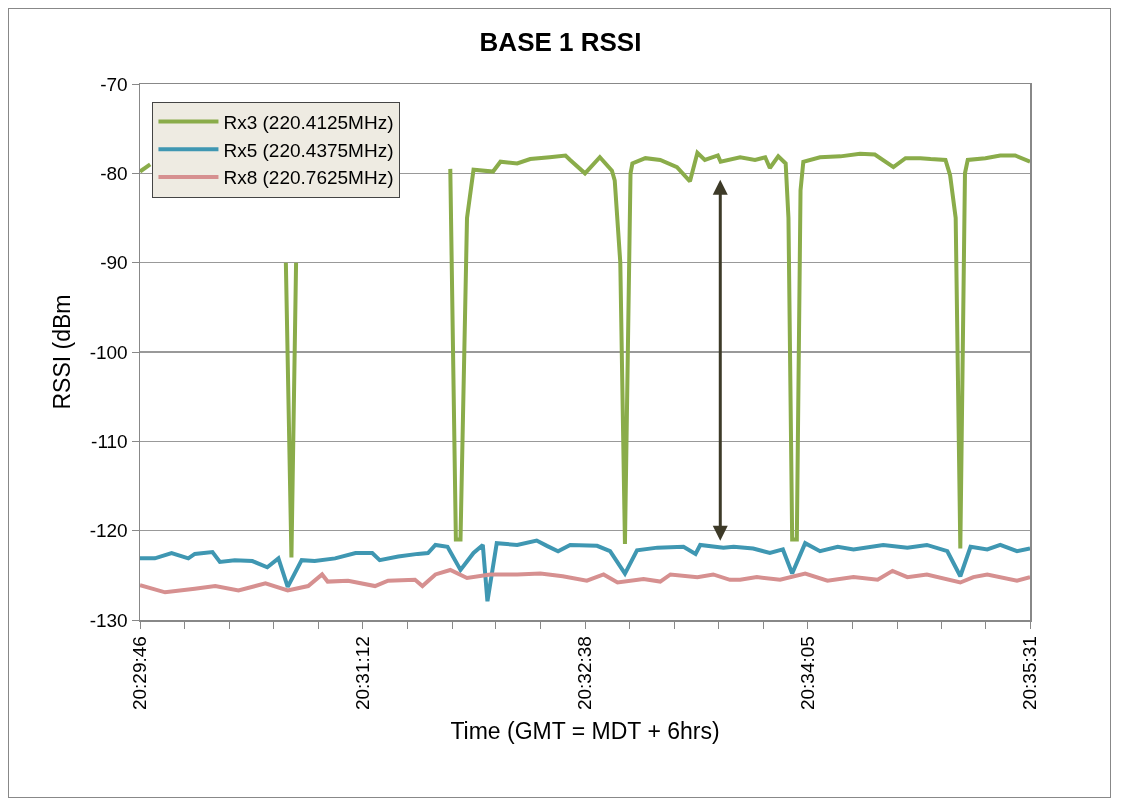 The height and width of the screenshot is (808, 1121). What do you see at coordinates (1030, 673) in the screenshot?
I see `x-tick-label: 20:35:31` at bounding box center [1030, 673].